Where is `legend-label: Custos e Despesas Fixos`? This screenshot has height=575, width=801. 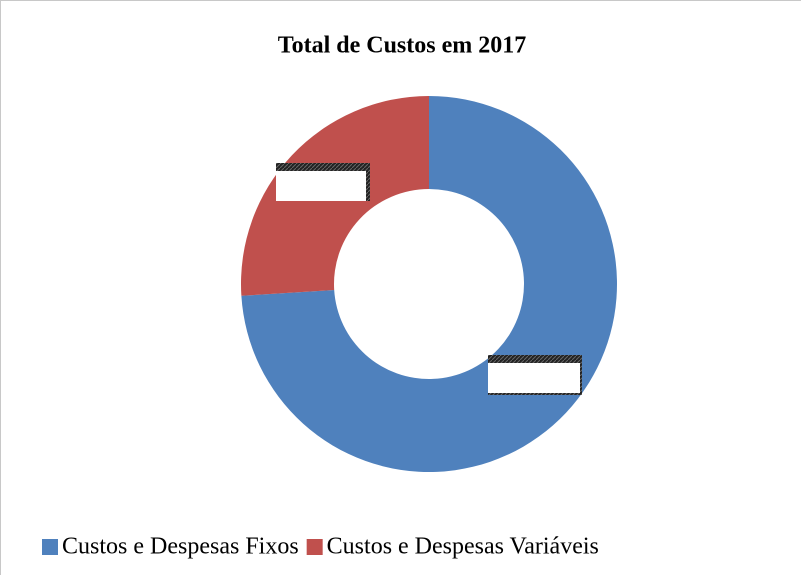 legend-label: Custos e Despesas Fixos is located at coordinates (180, 547).